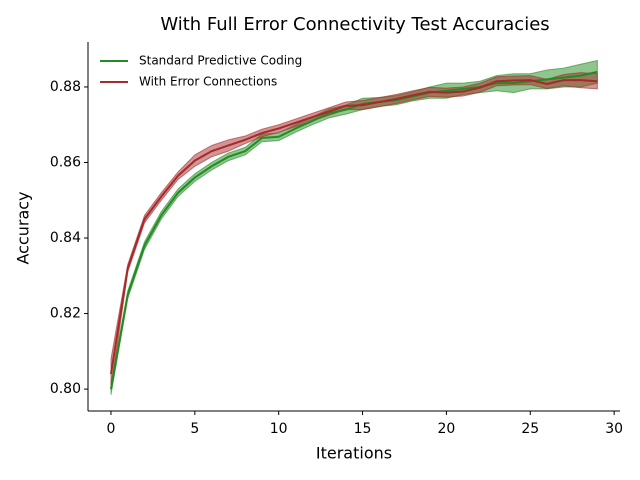  What do you see at coordinates (194, 429) in the screenshot?
I see `x-tick-label: 5` at bounding box center [194, 429].